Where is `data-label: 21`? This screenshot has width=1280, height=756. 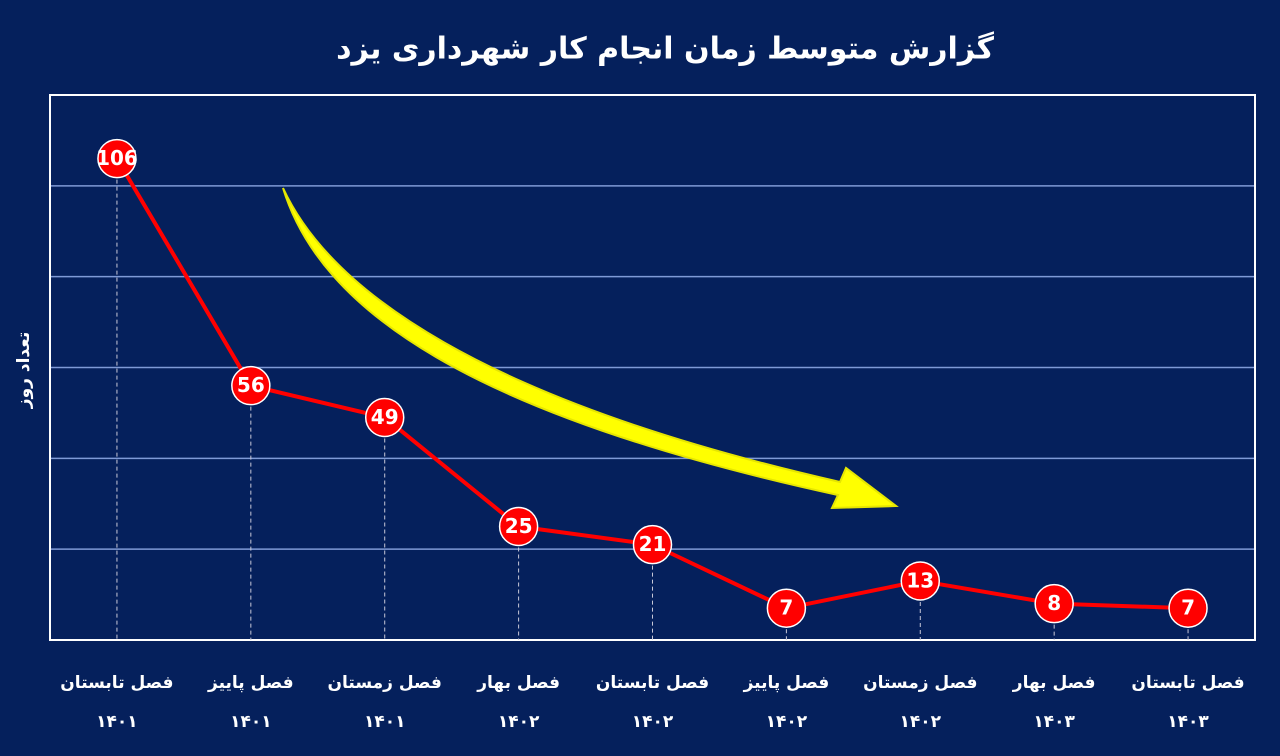
data-label: 21 is located at coordinates (653, 544).